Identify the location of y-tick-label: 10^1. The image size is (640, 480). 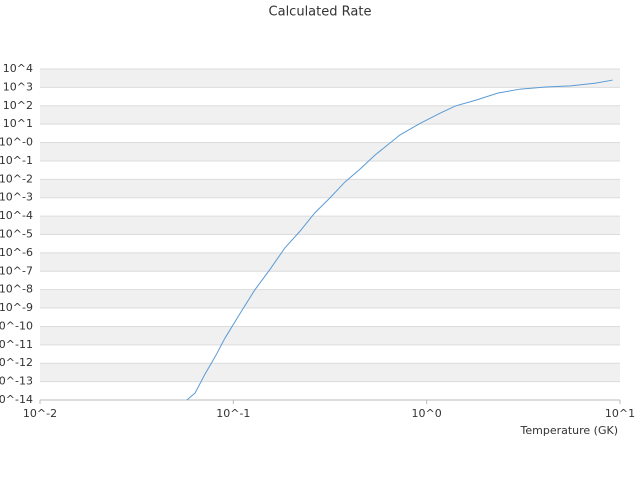
(18, 123).